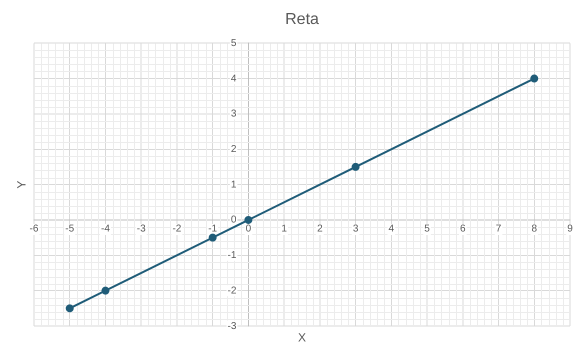 This screenshot has height=356, width=584. What do you see at coordinates (232, 290) in the screenshot?
I see `y-tick-label: -2` at bounding box center [232, 290].